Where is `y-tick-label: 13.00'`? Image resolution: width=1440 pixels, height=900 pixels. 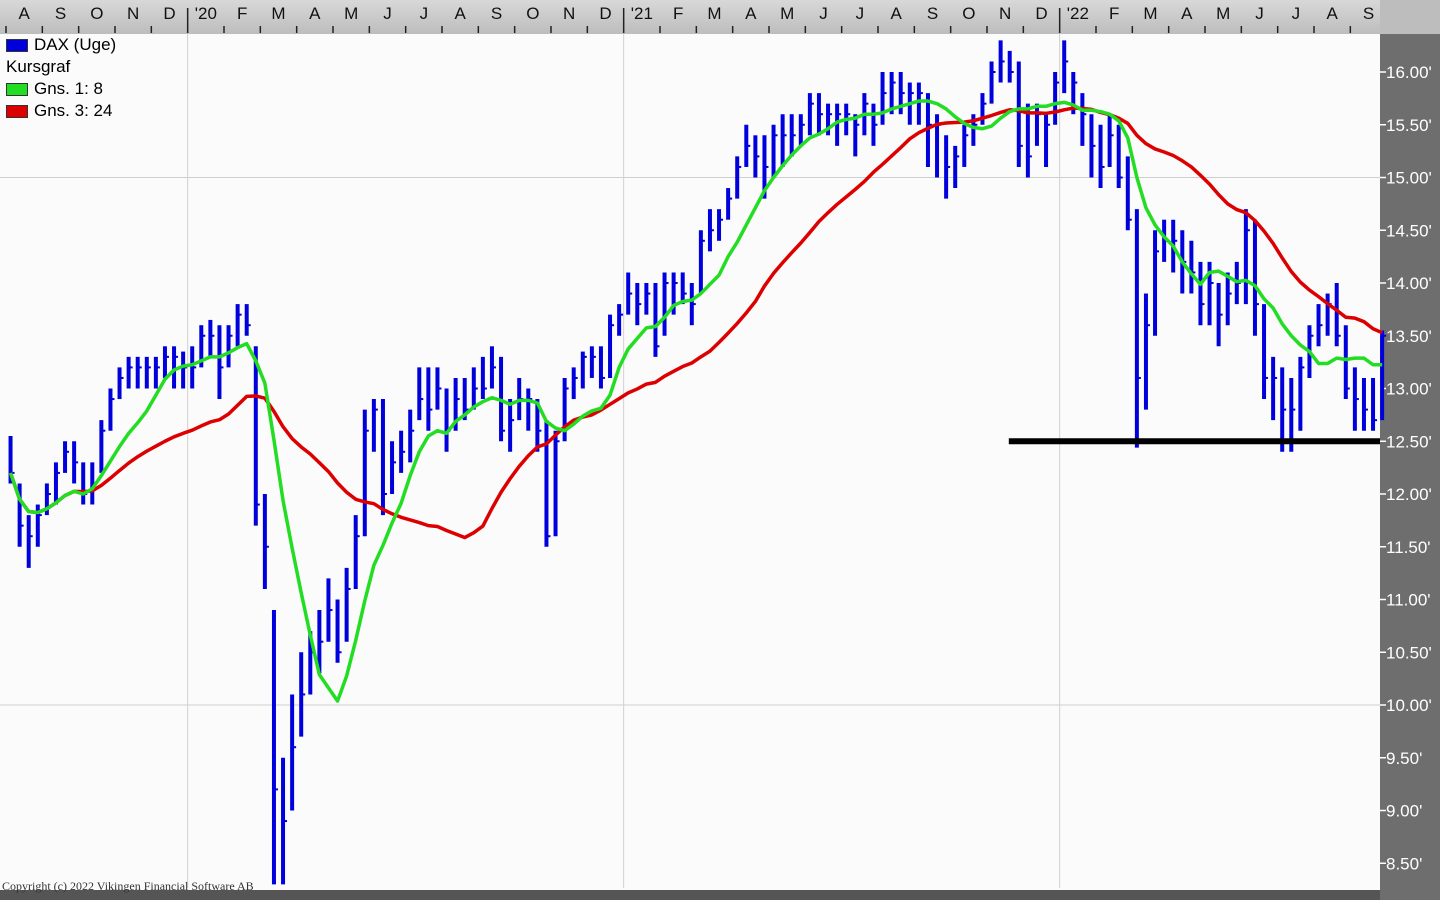 y-tick-label: 13.00' is located at coordinates (1409, 389).